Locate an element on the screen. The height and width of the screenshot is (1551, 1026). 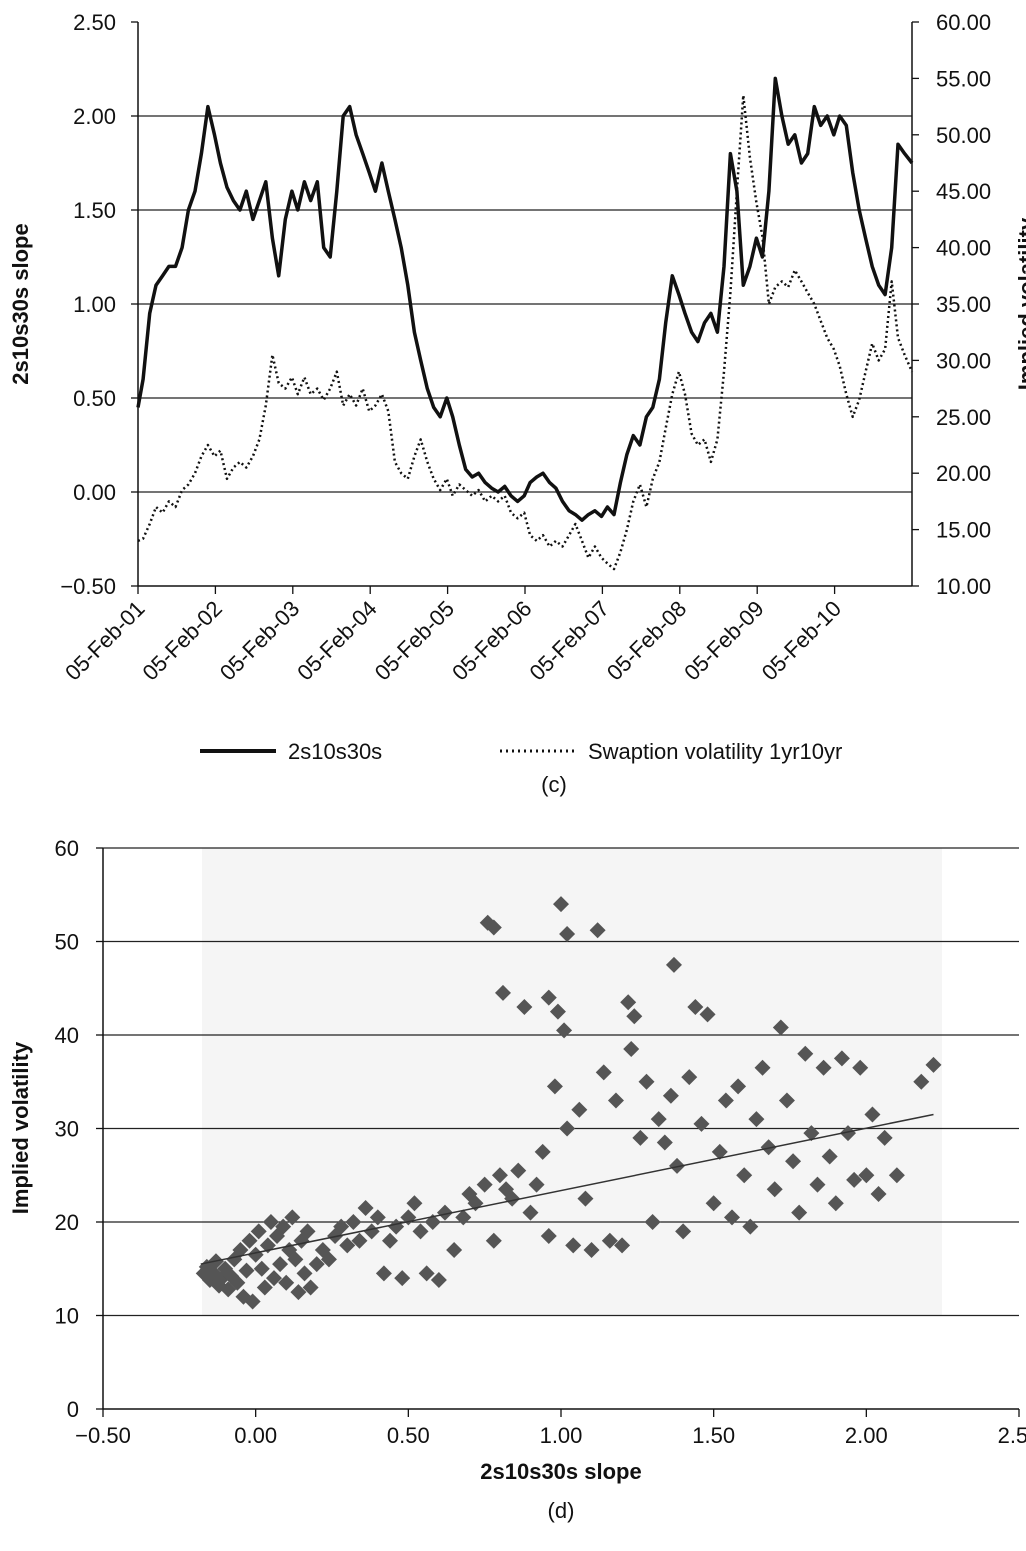
chart-d-x-tick-label: 2.00 is located at coordinates (866, 1435).